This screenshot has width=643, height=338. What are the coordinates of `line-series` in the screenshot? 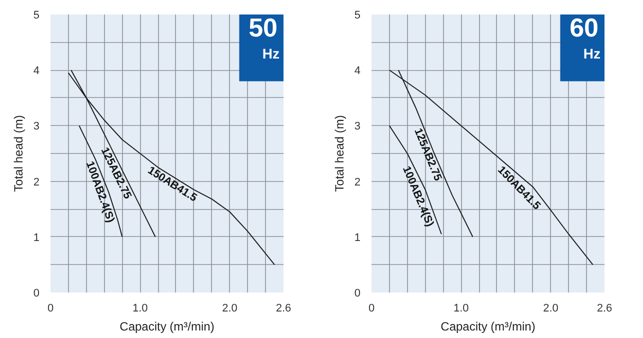 It's located at (415, 180).